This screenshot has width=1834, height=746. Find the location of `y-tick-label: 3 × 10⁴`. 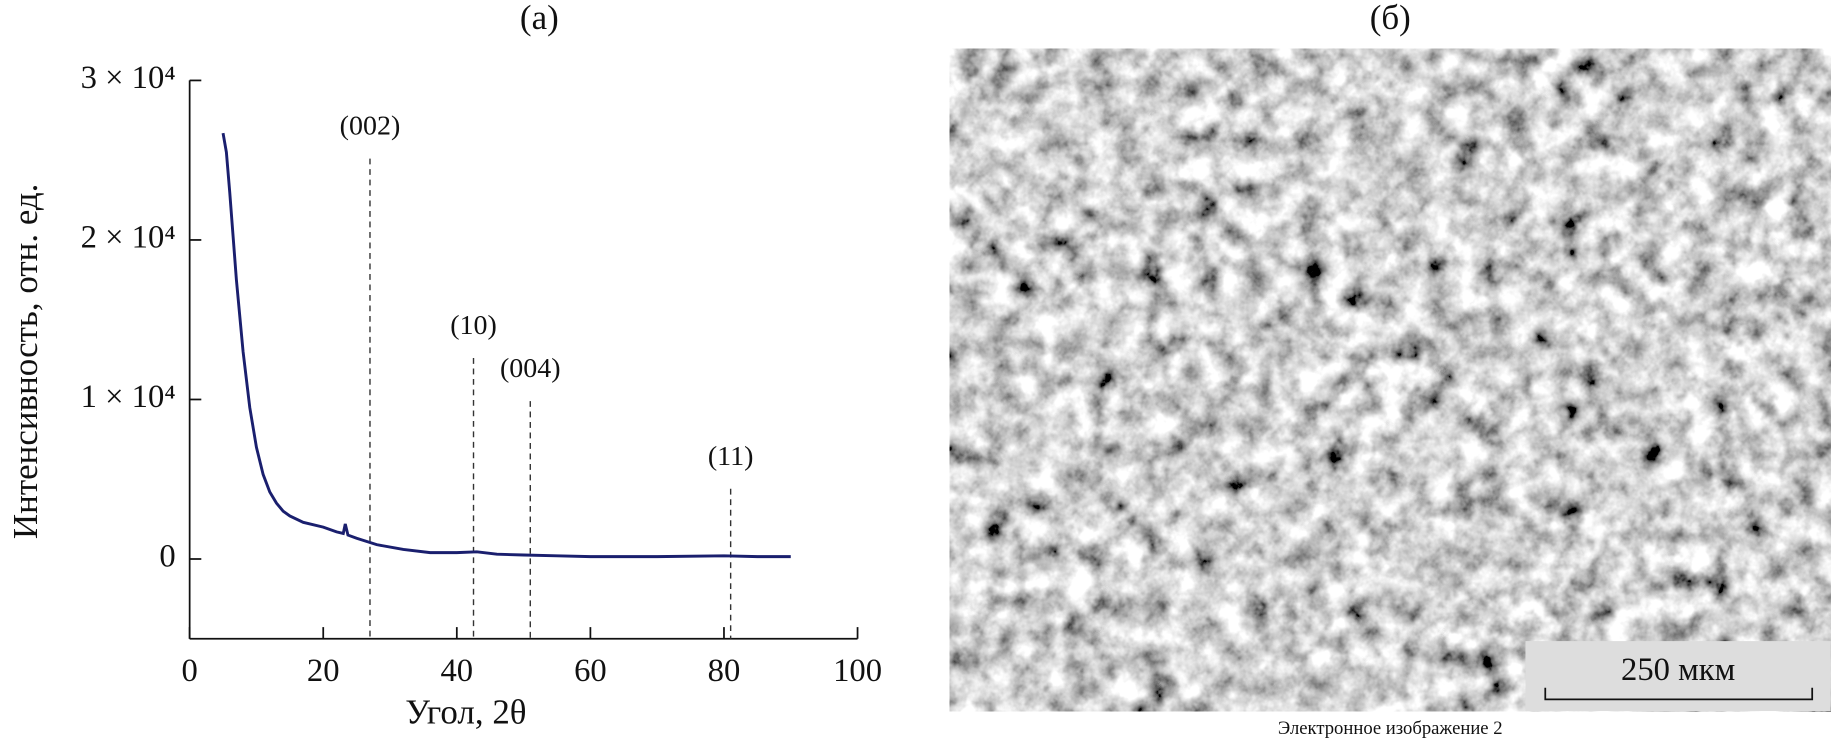

y-tick-label: 3 × 10⁴ is located at coordinates (128, 78).